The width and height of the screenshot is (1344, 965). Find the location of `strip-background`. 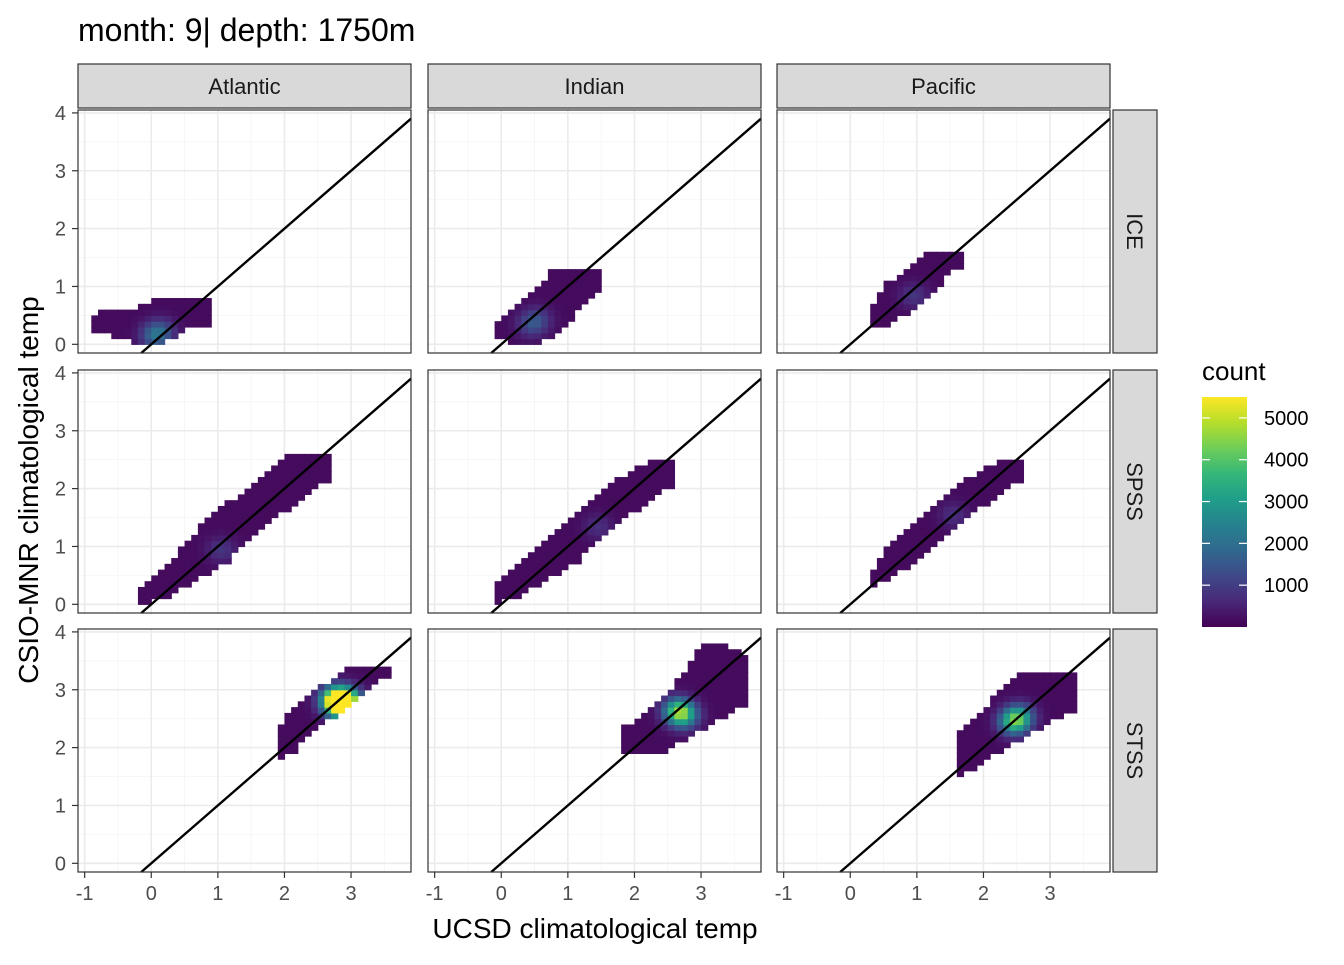

strip-background is located at coordinates (943, 86).